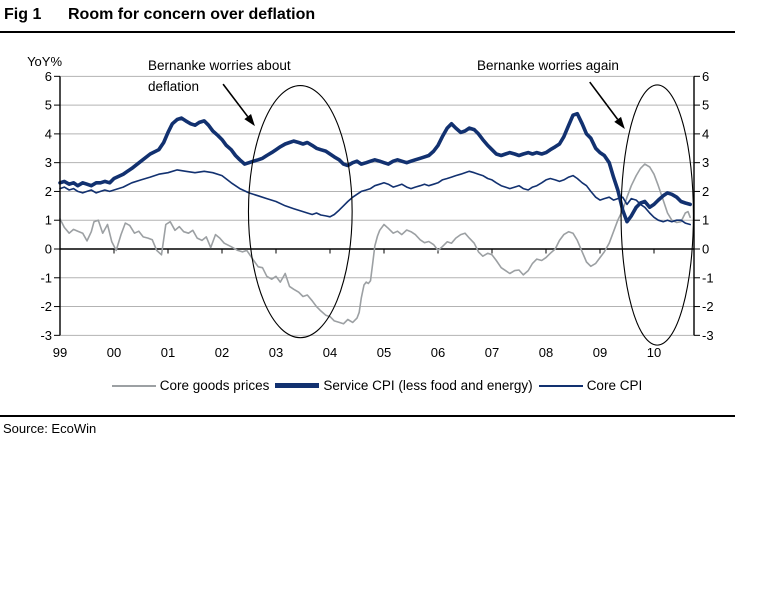 This screenshot has height=614, width=780. I want to click on tick-label: 05, so click(384, 352).